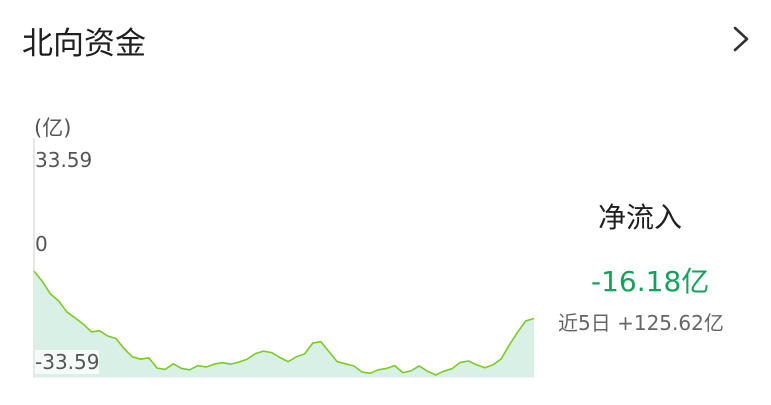 The width and height of the screenshot is (771, 405). What do you see at coordinates (741, 39) in the screenshot?
I see `chevron-right-icon` at bounding box center [741, 39].